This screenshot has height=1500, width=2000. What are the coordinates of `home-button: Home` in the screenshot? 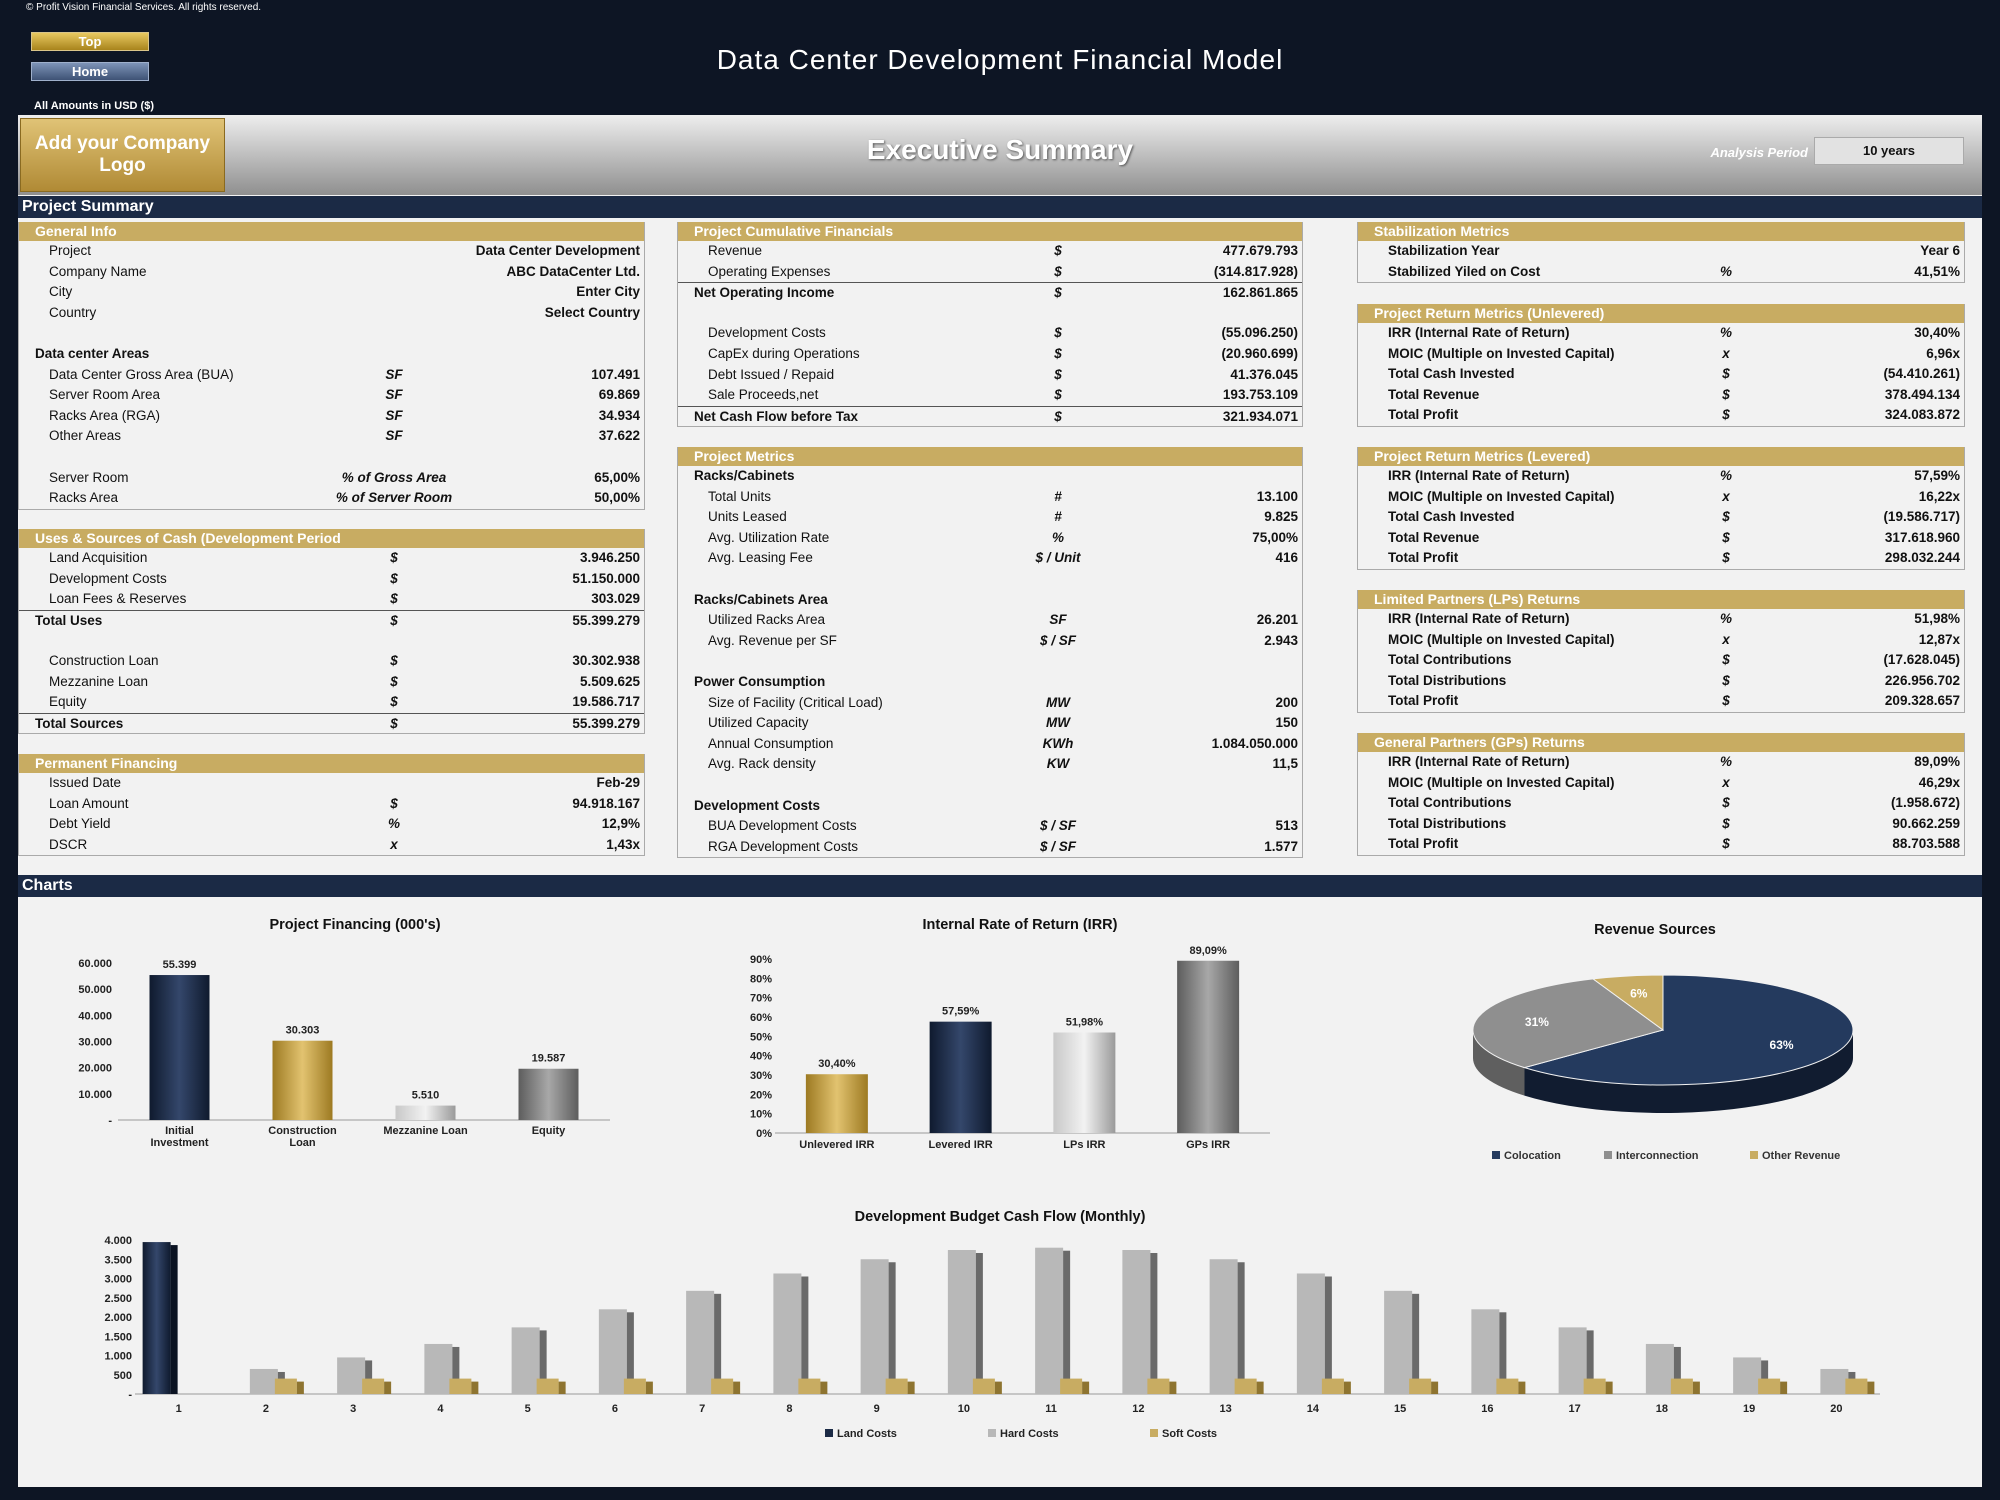 It's located at (90, 71).